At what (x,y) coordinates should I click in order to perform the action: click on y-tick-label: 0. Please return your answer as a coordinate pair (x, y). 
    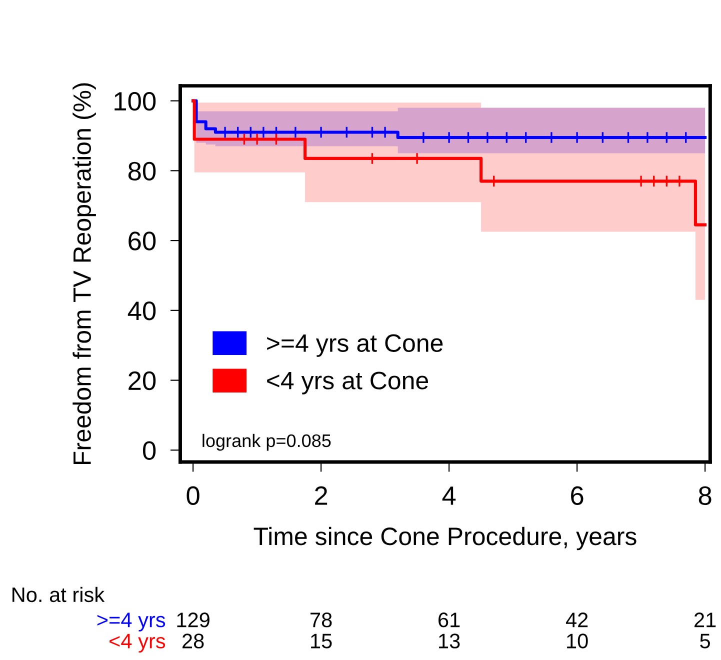
    Looking at the image, I should click on (149, 450).